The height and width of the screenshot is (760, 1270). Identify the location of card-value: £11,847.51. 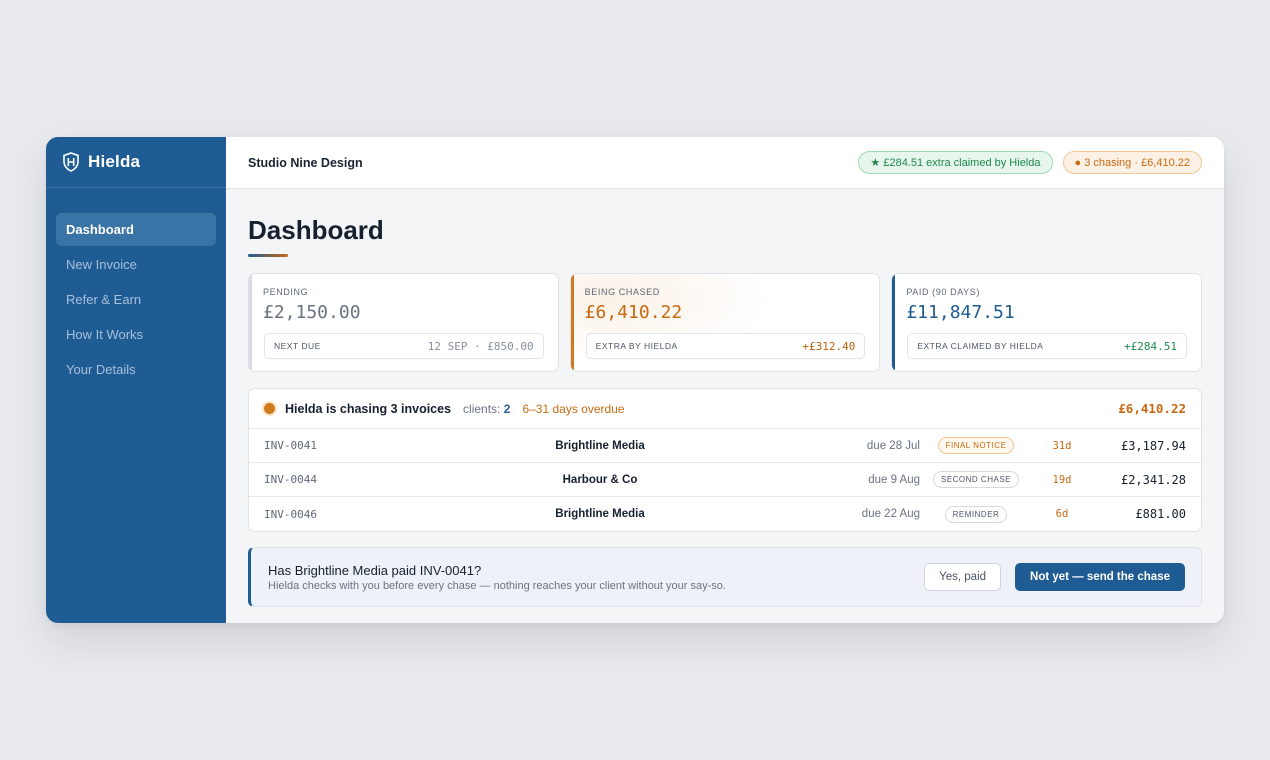
(960, 312).